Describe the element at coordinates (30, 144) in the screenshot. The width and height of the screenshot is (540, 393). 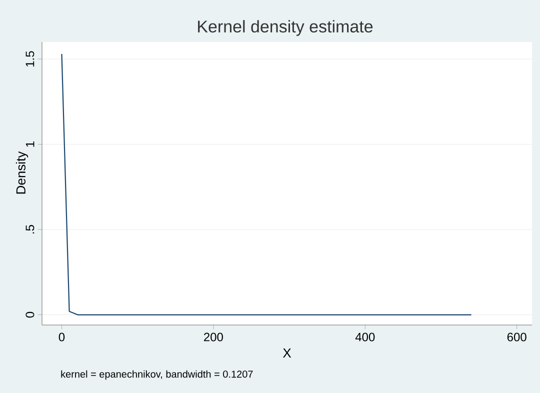
I see `y-tick-label: 1` at that location.